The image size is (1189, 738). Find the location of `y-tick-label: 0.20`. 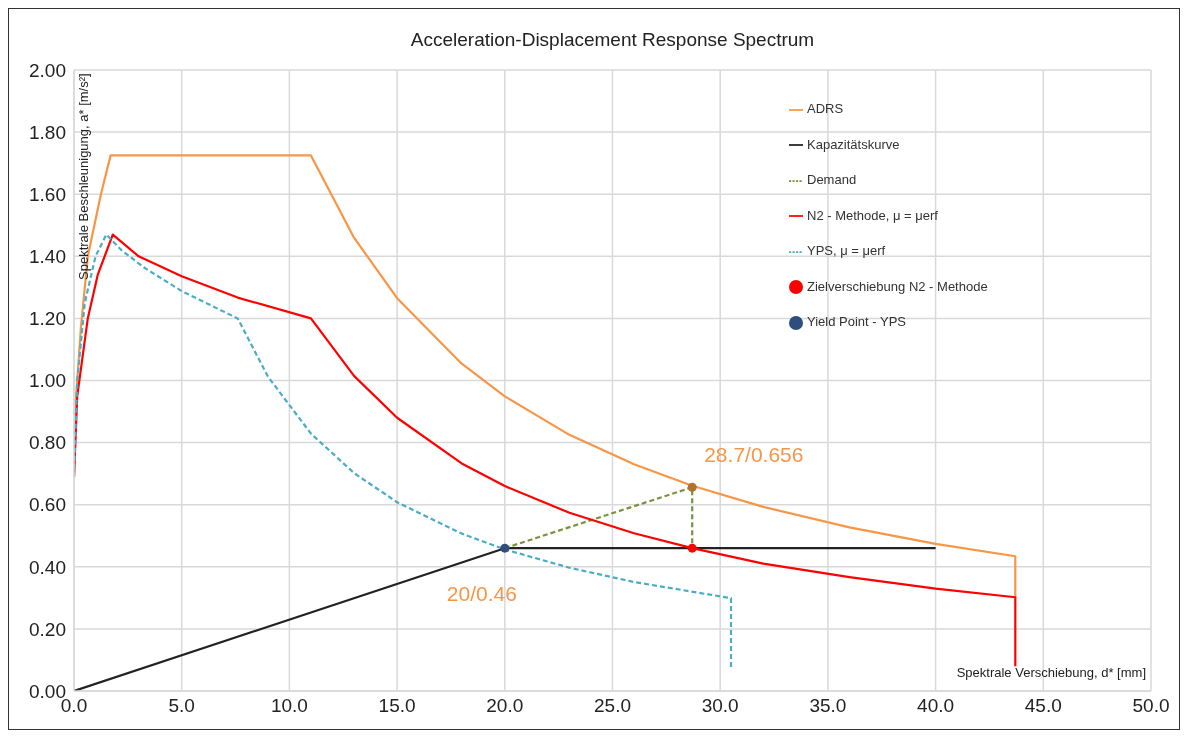

y-tick-label: 0.20 is located at coordinates (47, 629).